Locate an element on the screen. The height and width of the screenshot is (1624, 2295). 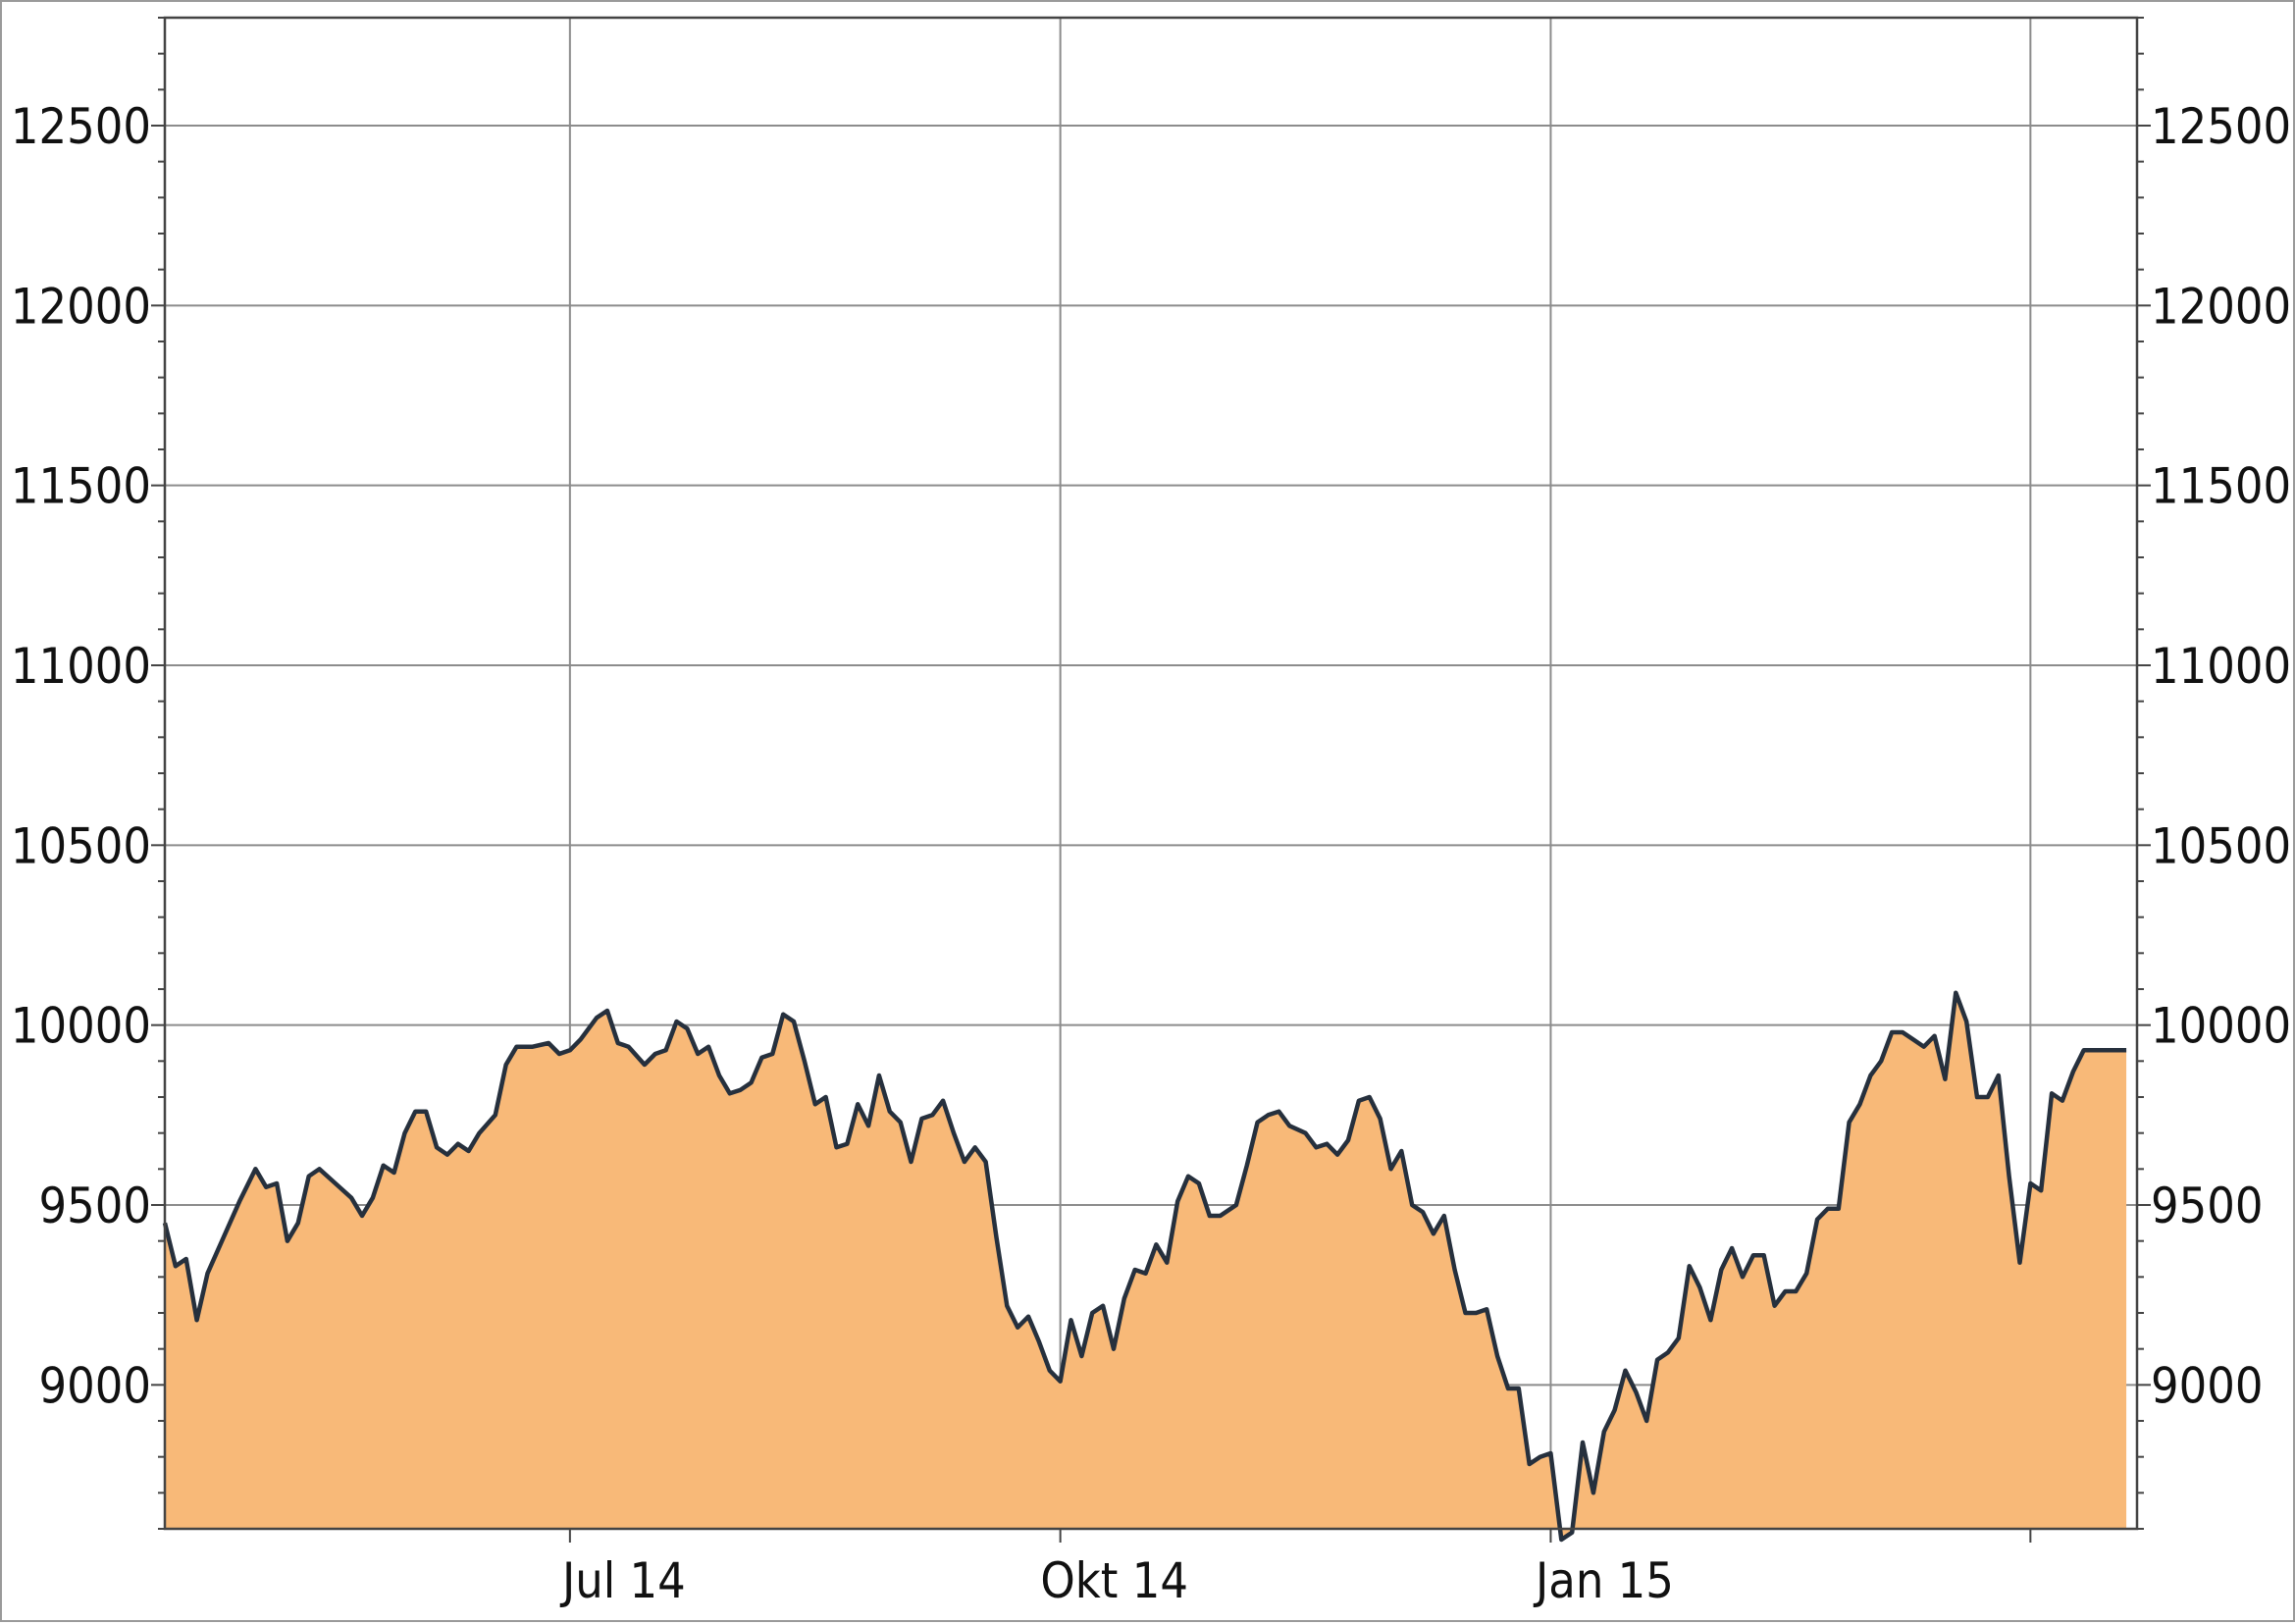
y-tick-label-right: 12000 is located at coordinates (2221, 306).